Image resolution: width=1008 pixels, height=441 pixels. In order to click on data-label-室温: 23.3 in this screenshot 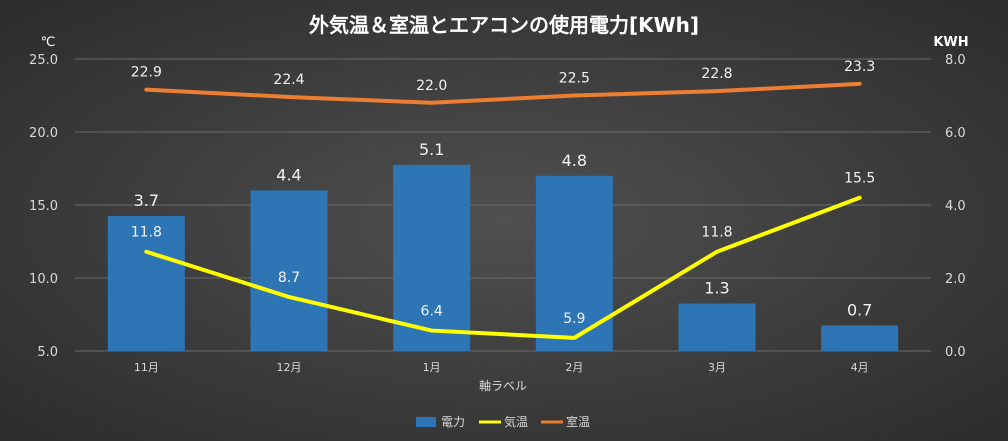, I will do `click(859, 67)`.